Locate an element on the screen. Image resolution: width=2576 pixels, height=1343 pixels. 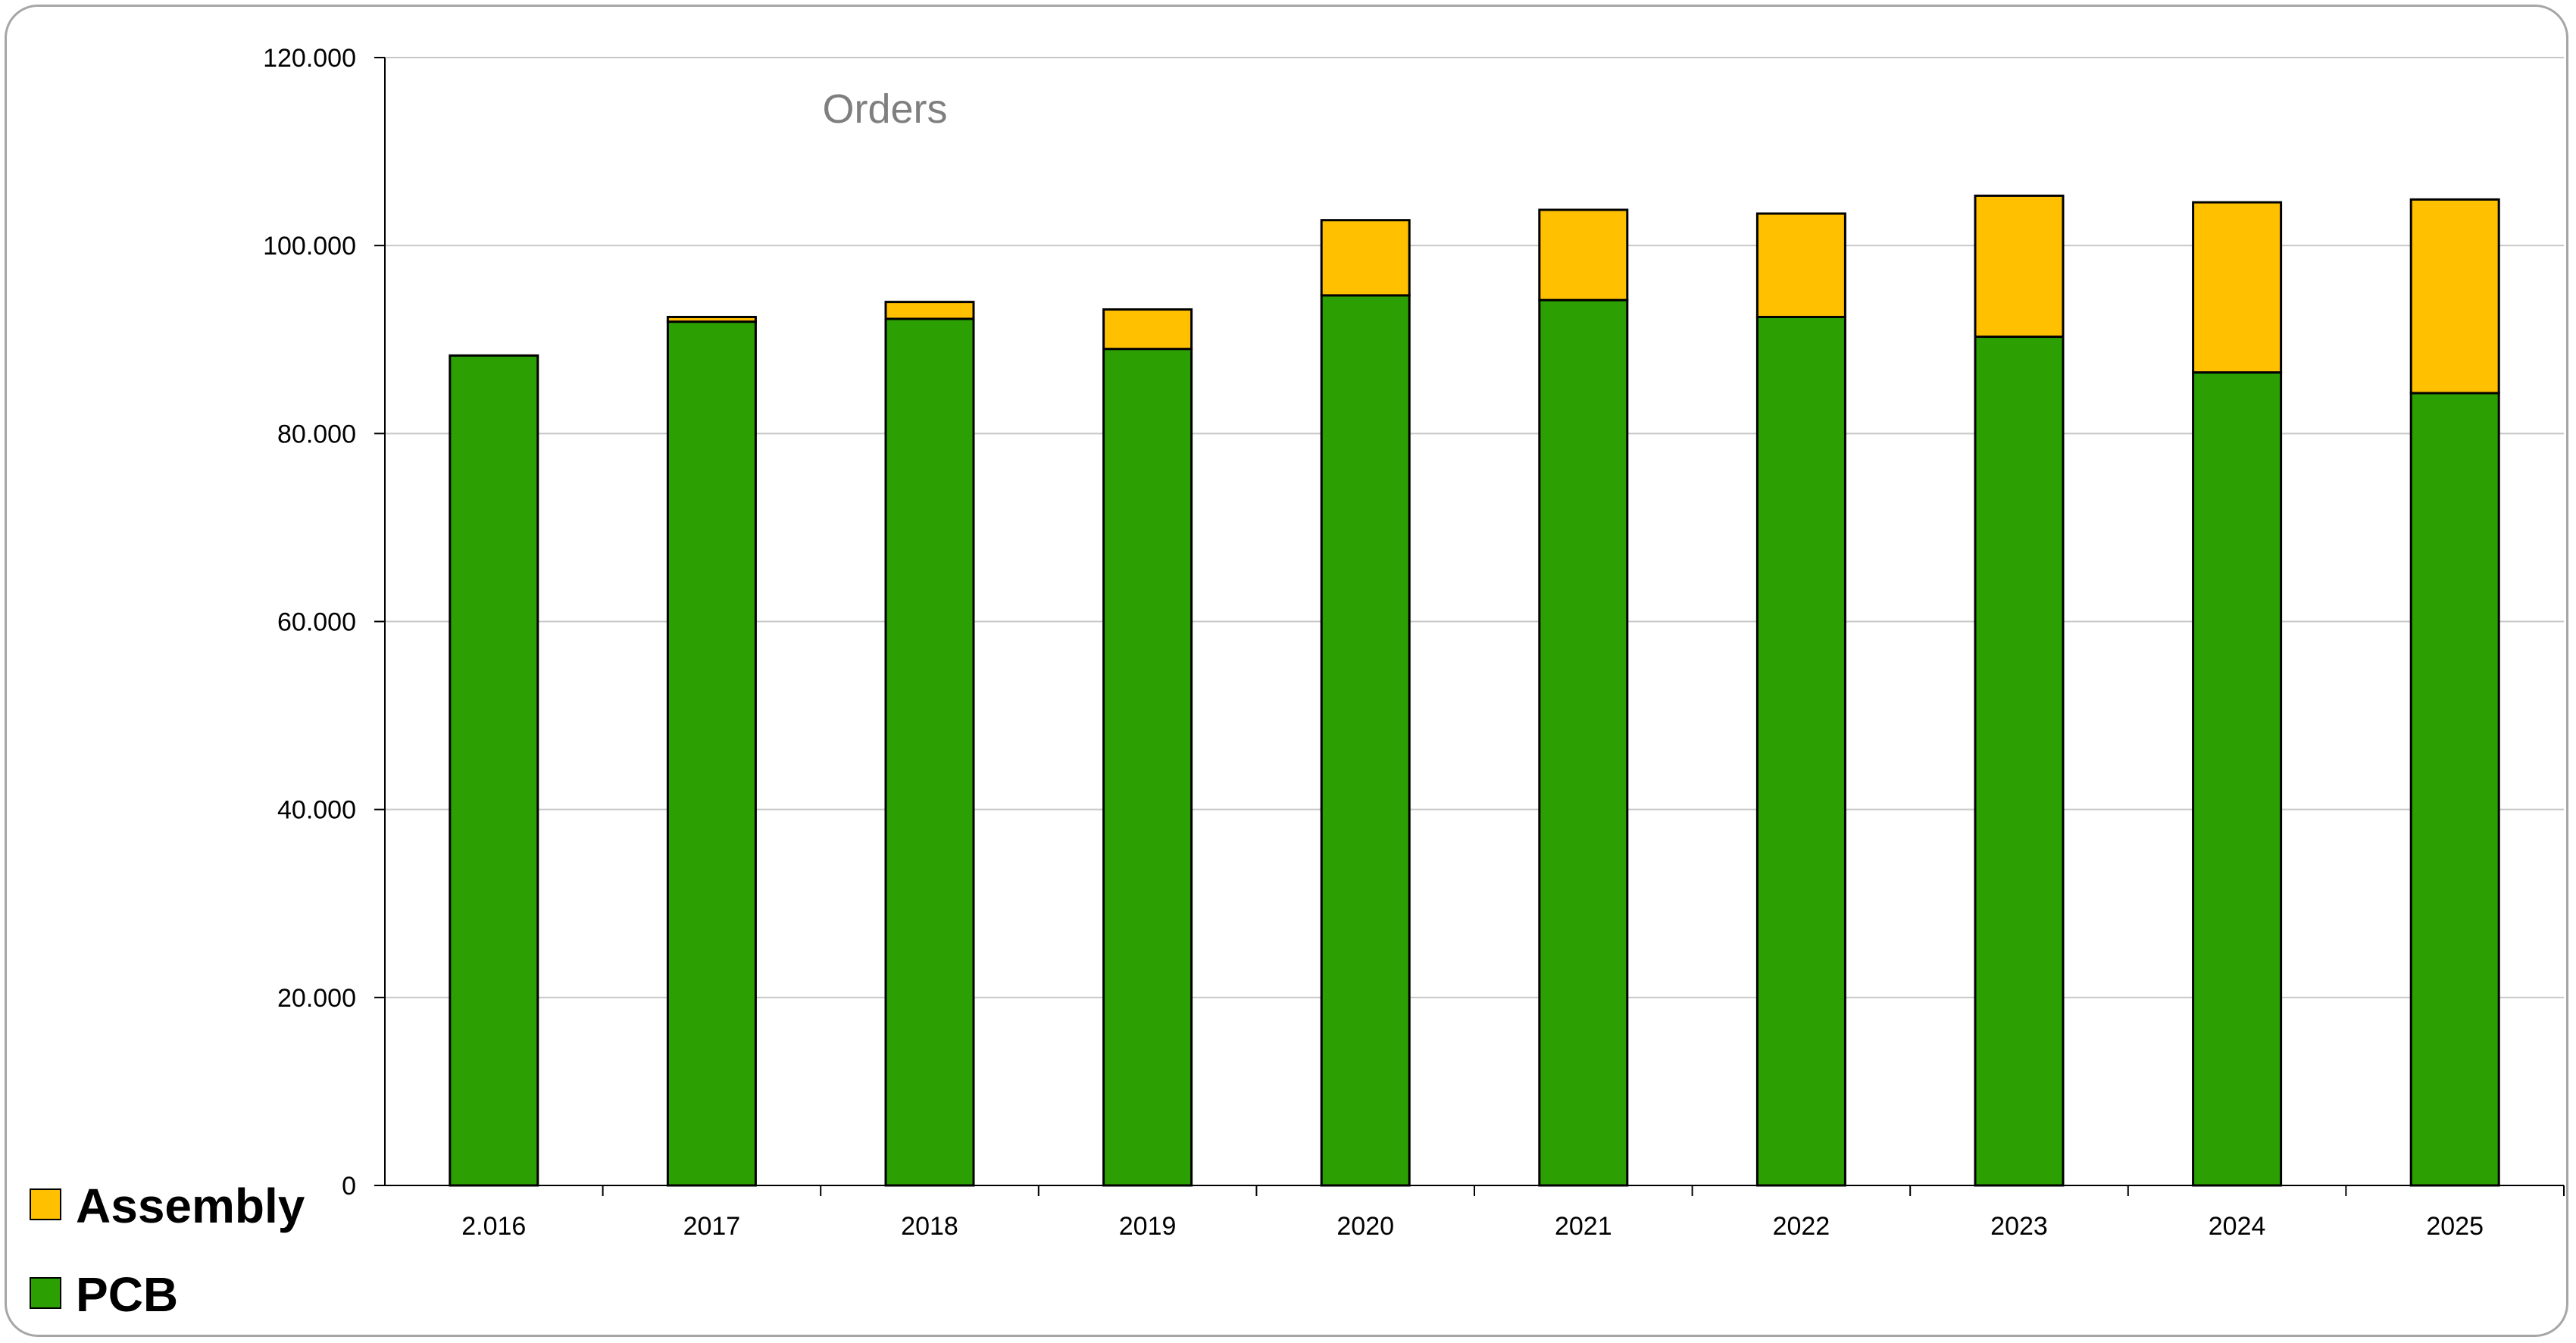
y-tick-label: 100.000 is located at coordinates (309, 246).